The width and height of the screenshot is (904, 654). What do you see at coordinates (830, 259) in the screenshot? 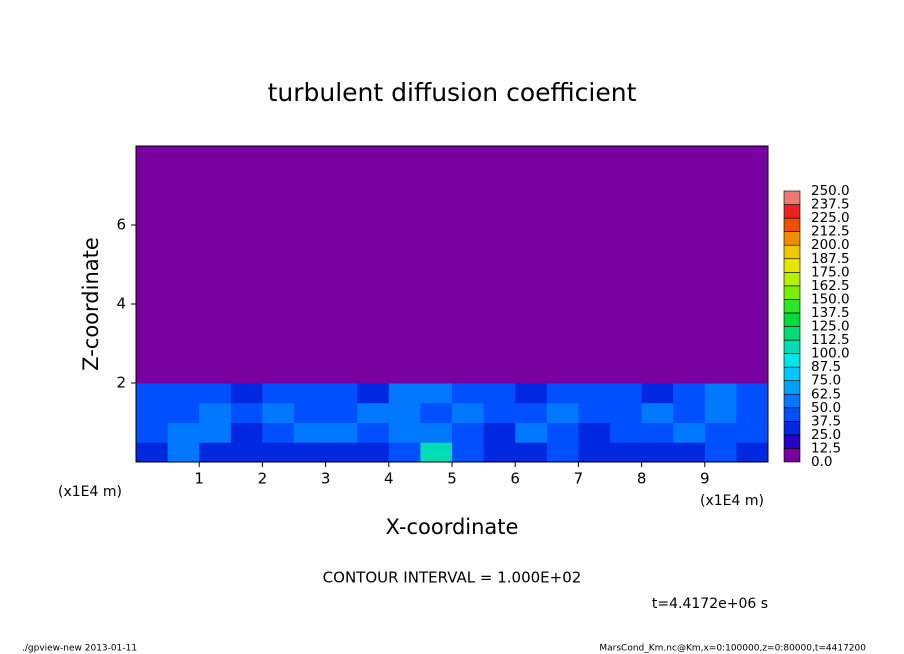
I see `colorbar-label: 187.5` at bounding box center [830, 259].